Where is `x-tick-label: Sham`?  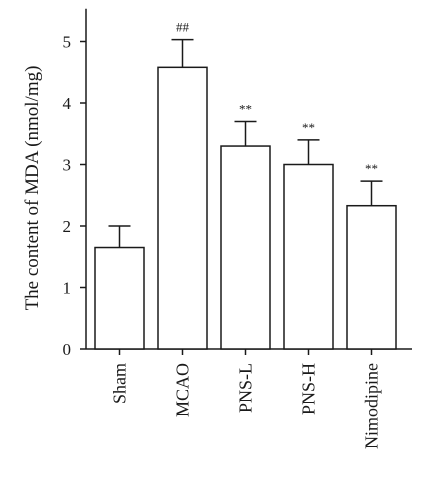 x-tick-label: Sham is located at coordinates (120, 383).